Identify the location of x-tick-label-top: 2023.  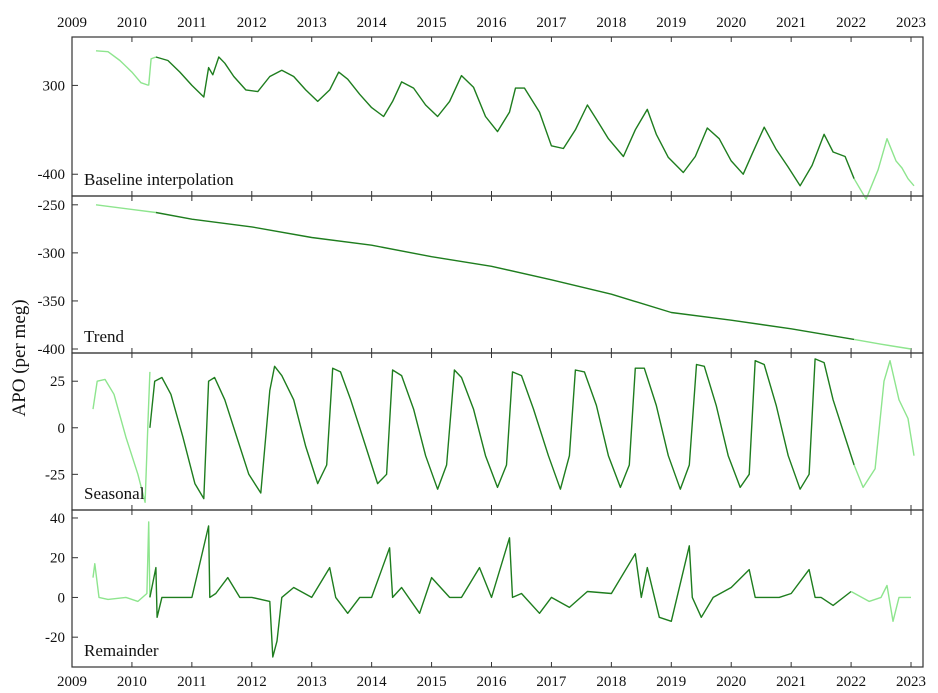
(911, 23).